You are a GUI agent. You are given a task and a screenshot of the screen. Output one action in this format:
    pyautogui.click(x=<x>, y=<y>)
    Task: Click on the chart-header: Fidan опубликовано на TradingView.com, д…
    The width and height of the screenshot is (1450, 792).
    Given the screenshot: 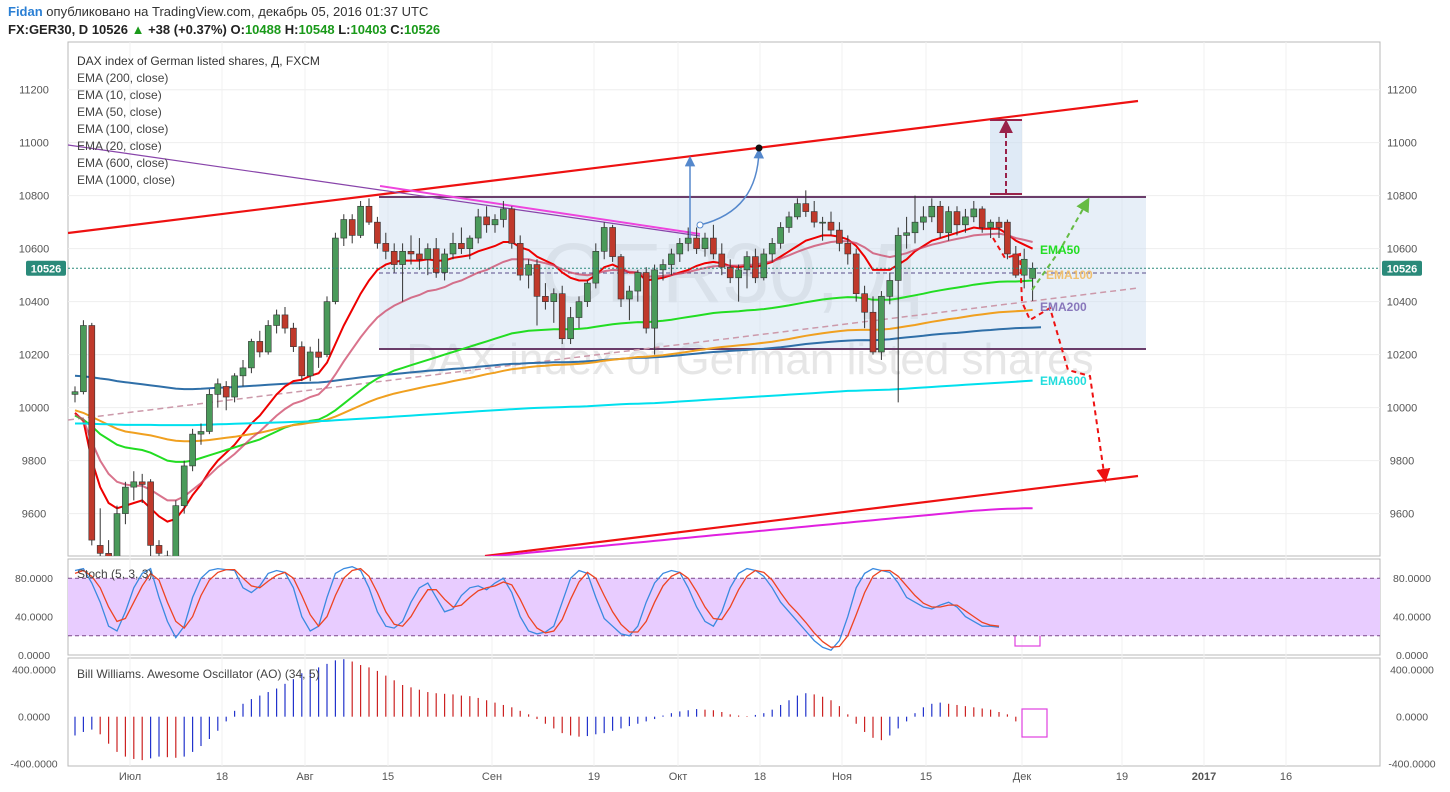 What is the action you would take?
    pyautogui.click(x=725, y=20)
    